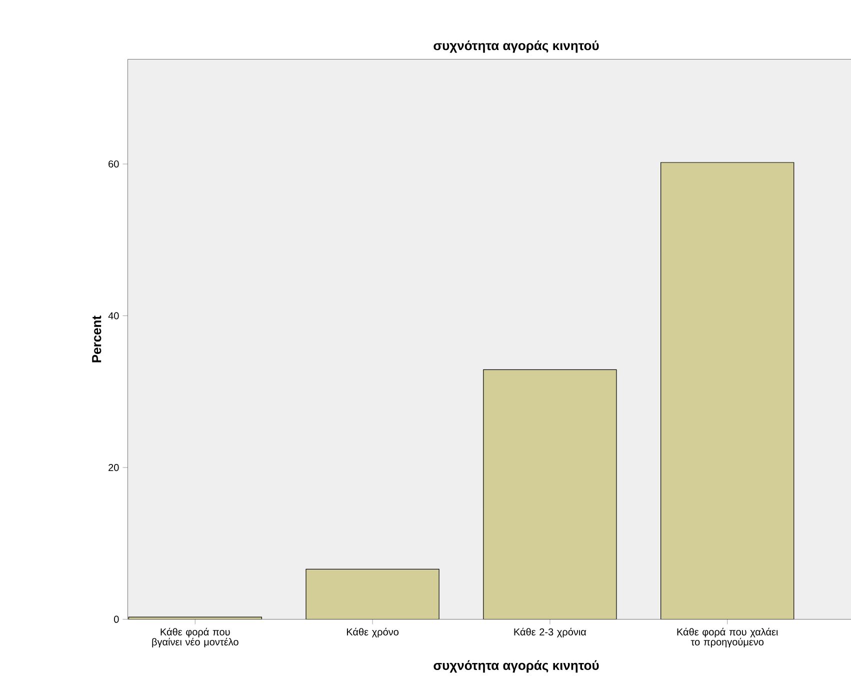 The height and width of the screenshot is (680, 851). I want to click on y-tick-label: 0, so click(116, 619).